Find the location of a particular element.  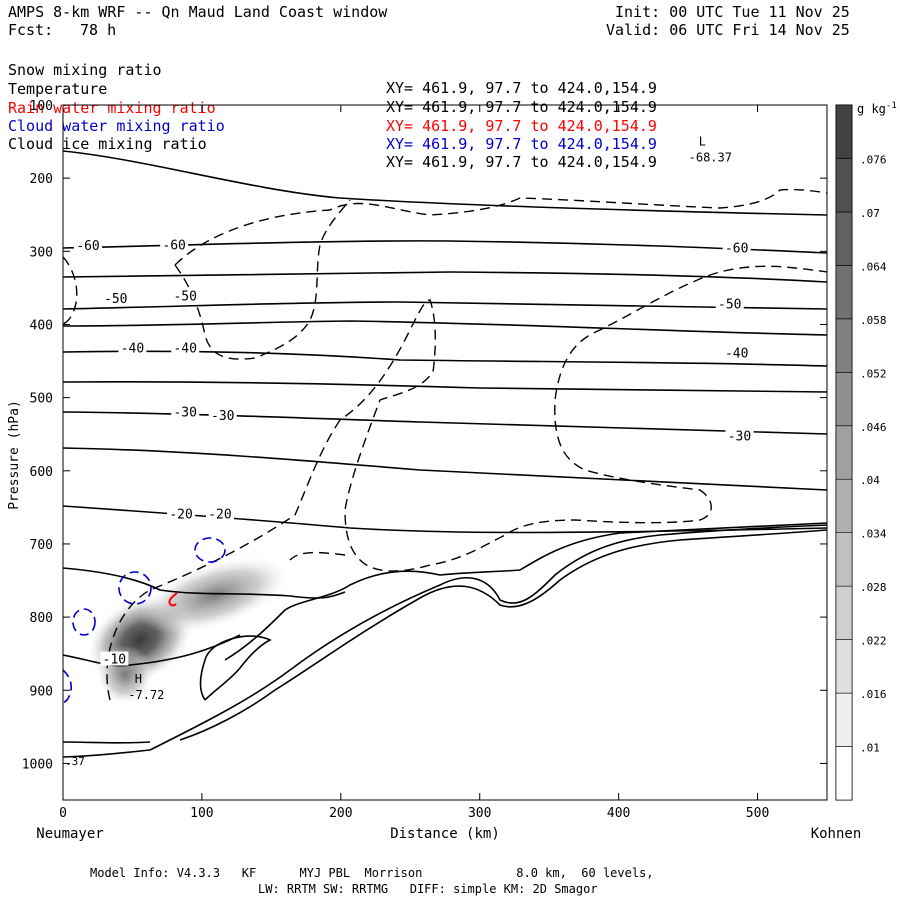

snow-shading-tail is located at coordinates (125, 675).